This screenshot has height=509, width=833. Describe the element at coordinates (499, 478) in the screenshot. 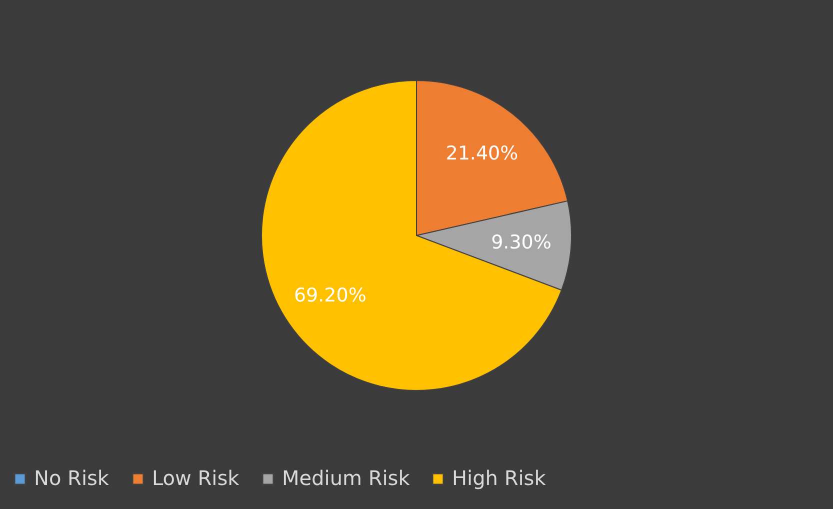

I see `legend-label: High Risk` at that location.